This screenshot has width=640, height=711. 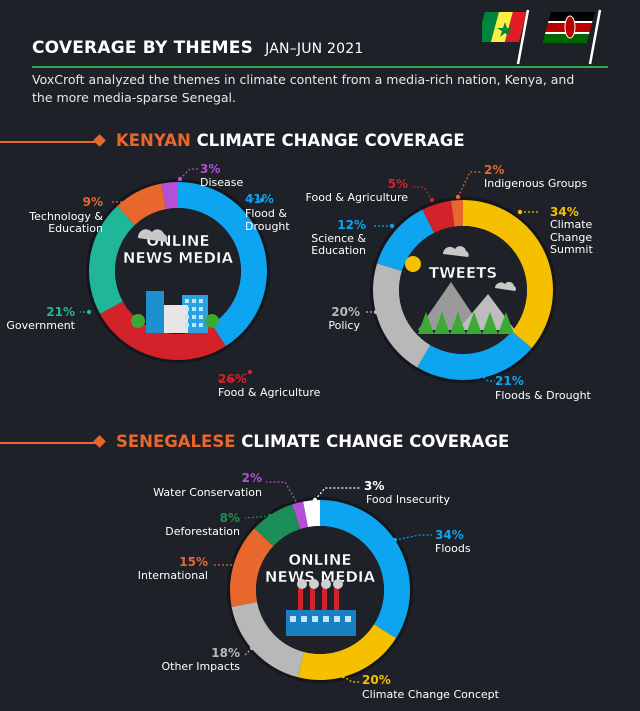 What do you see at coordinates (398, 184) in the screenshot?
I see `slice-value-label: 5%` at bounding box center [398, 184].